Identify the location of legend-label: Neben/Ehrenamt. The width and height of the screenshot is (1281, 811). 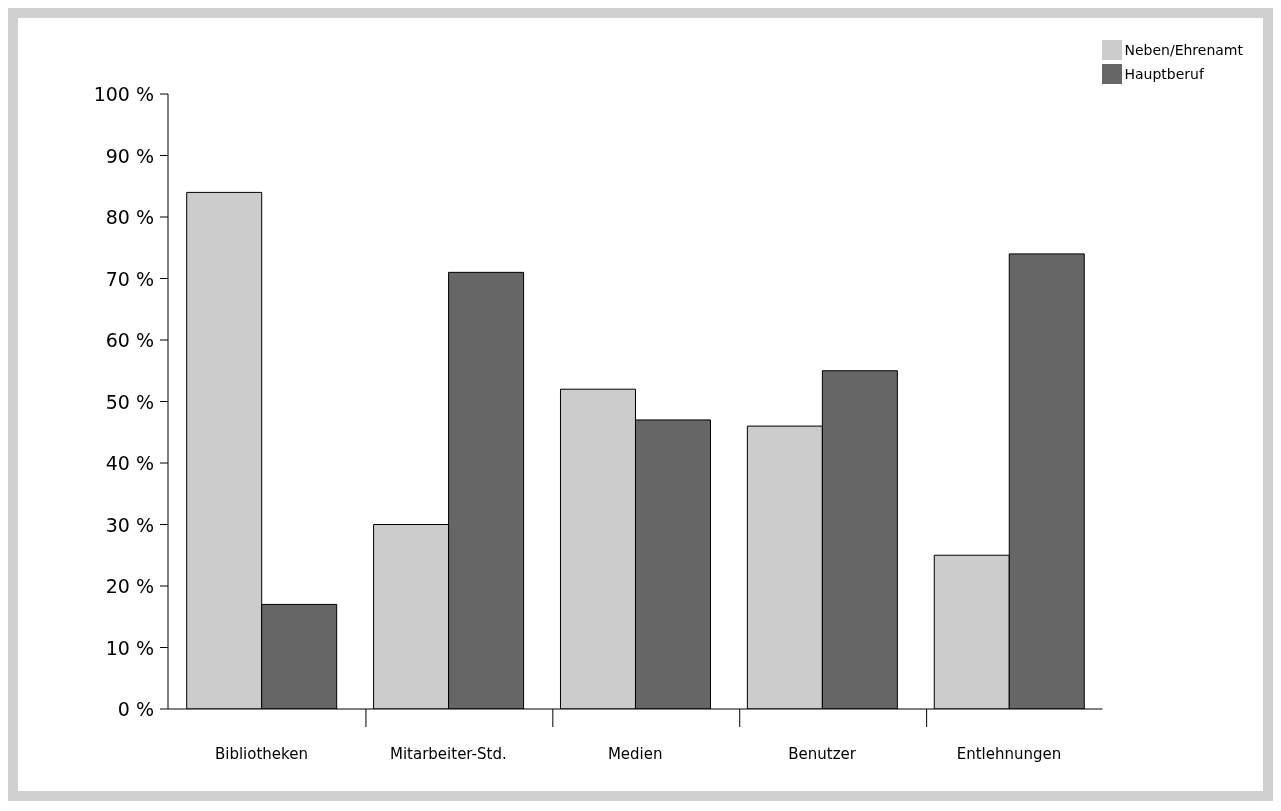
(1183, 50).